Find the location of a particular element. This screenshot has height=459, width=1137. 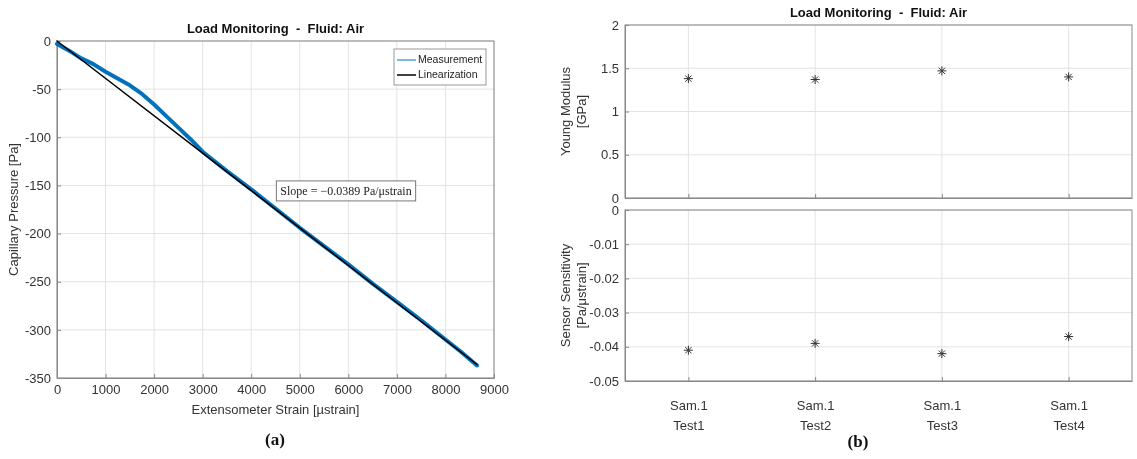

legend-label: Measurement is located at coordinates (450, 58).